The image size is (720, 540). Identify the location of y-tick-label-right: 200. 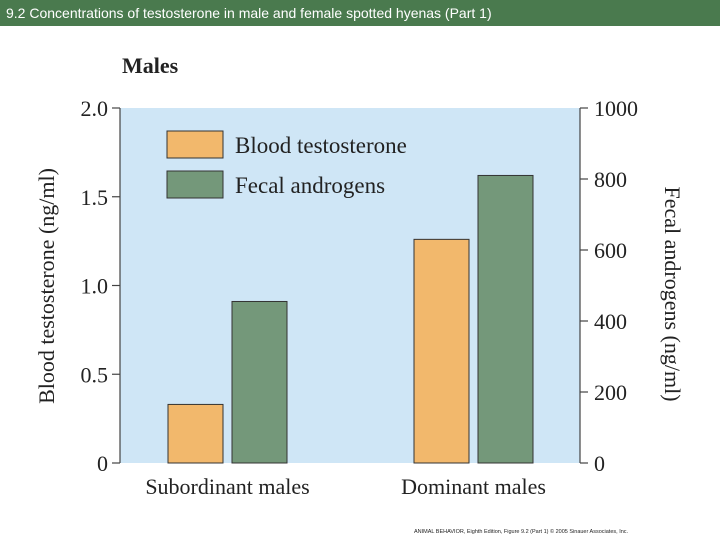
(610, 392).